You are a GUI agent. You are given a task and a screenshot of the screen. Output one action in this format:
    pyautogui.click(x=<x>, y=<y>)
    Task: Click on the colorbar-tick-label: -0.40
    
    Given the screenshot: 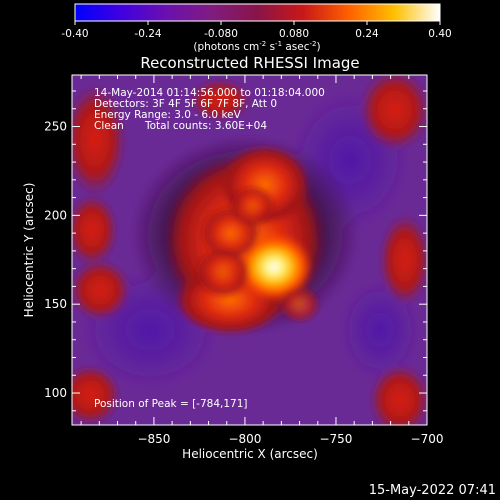 What is the action you would take?
    pyautogui.click(x=74, y=34)
    